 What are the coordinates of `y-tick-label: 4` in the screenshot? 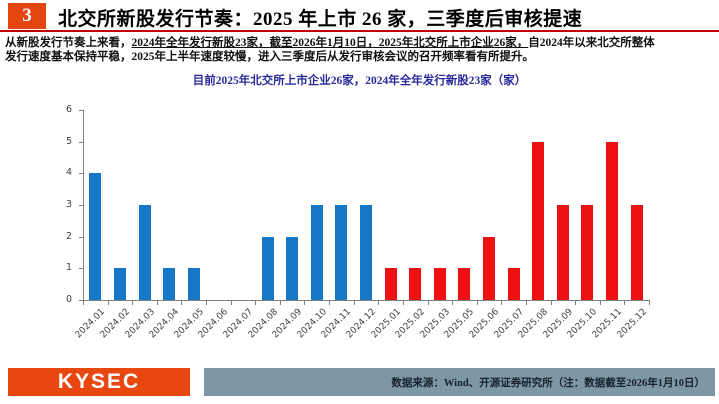 It's located at (68, 172).